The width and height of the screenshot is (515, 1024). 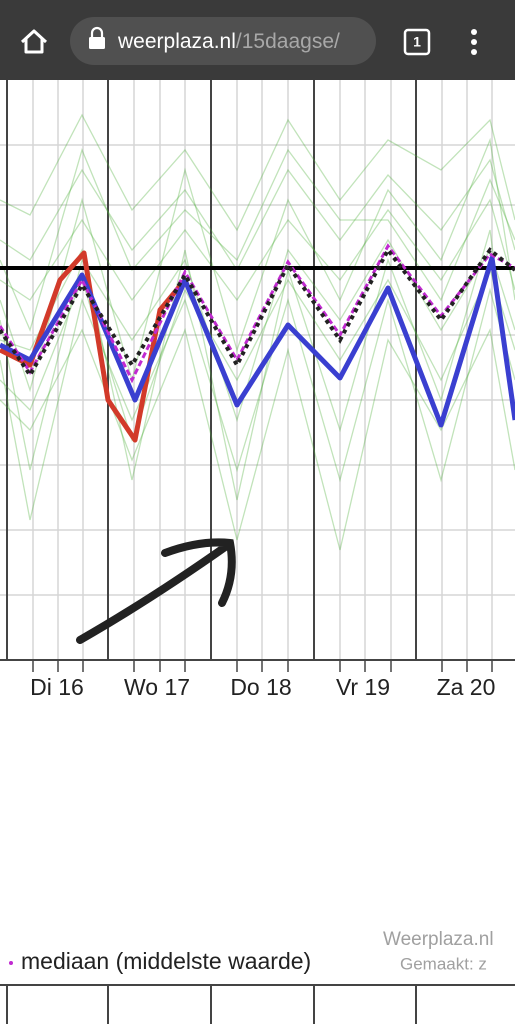 What do you see at coordinates (176, 41) in the screenshot?
I see `url-domain: weerplaza.nl` at bounding box center [176, 41].